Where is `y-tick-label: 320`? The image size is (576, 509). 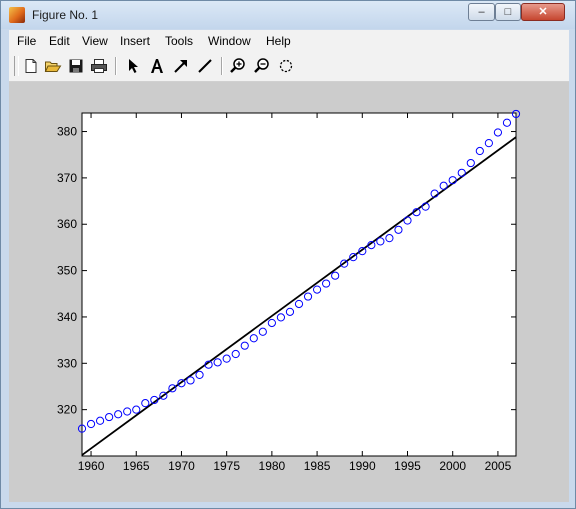 y-tick-label: 320 is located at coordinates (67, 410).